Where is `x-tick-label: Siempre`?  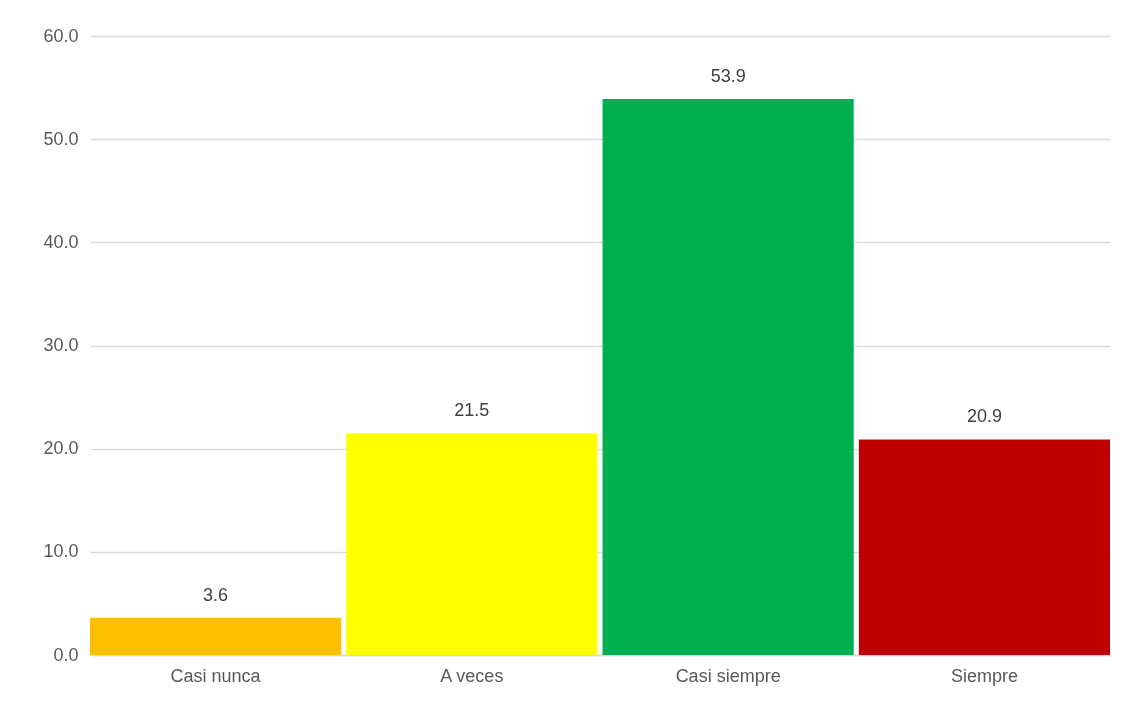
x-tick-label: Siempre is located at coordinates (984, 675).